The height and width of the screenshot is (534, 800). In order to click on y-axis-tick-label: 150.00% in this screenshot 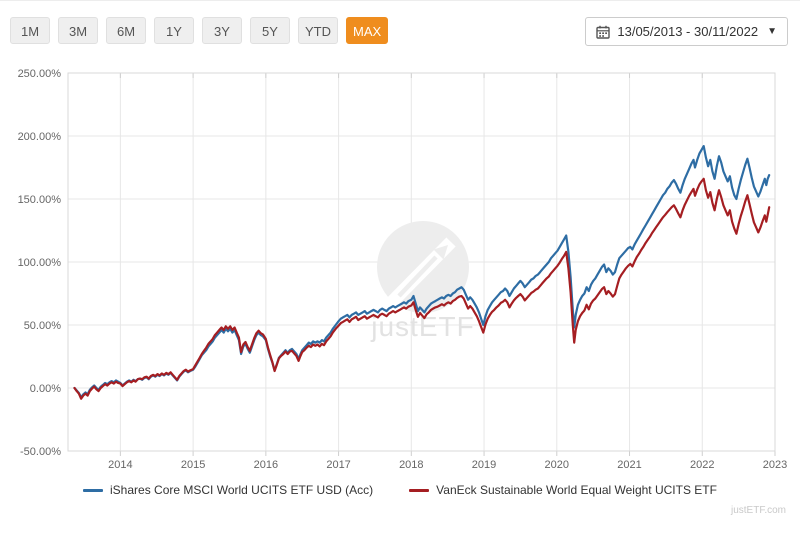, I will do `click(40, 200)`.